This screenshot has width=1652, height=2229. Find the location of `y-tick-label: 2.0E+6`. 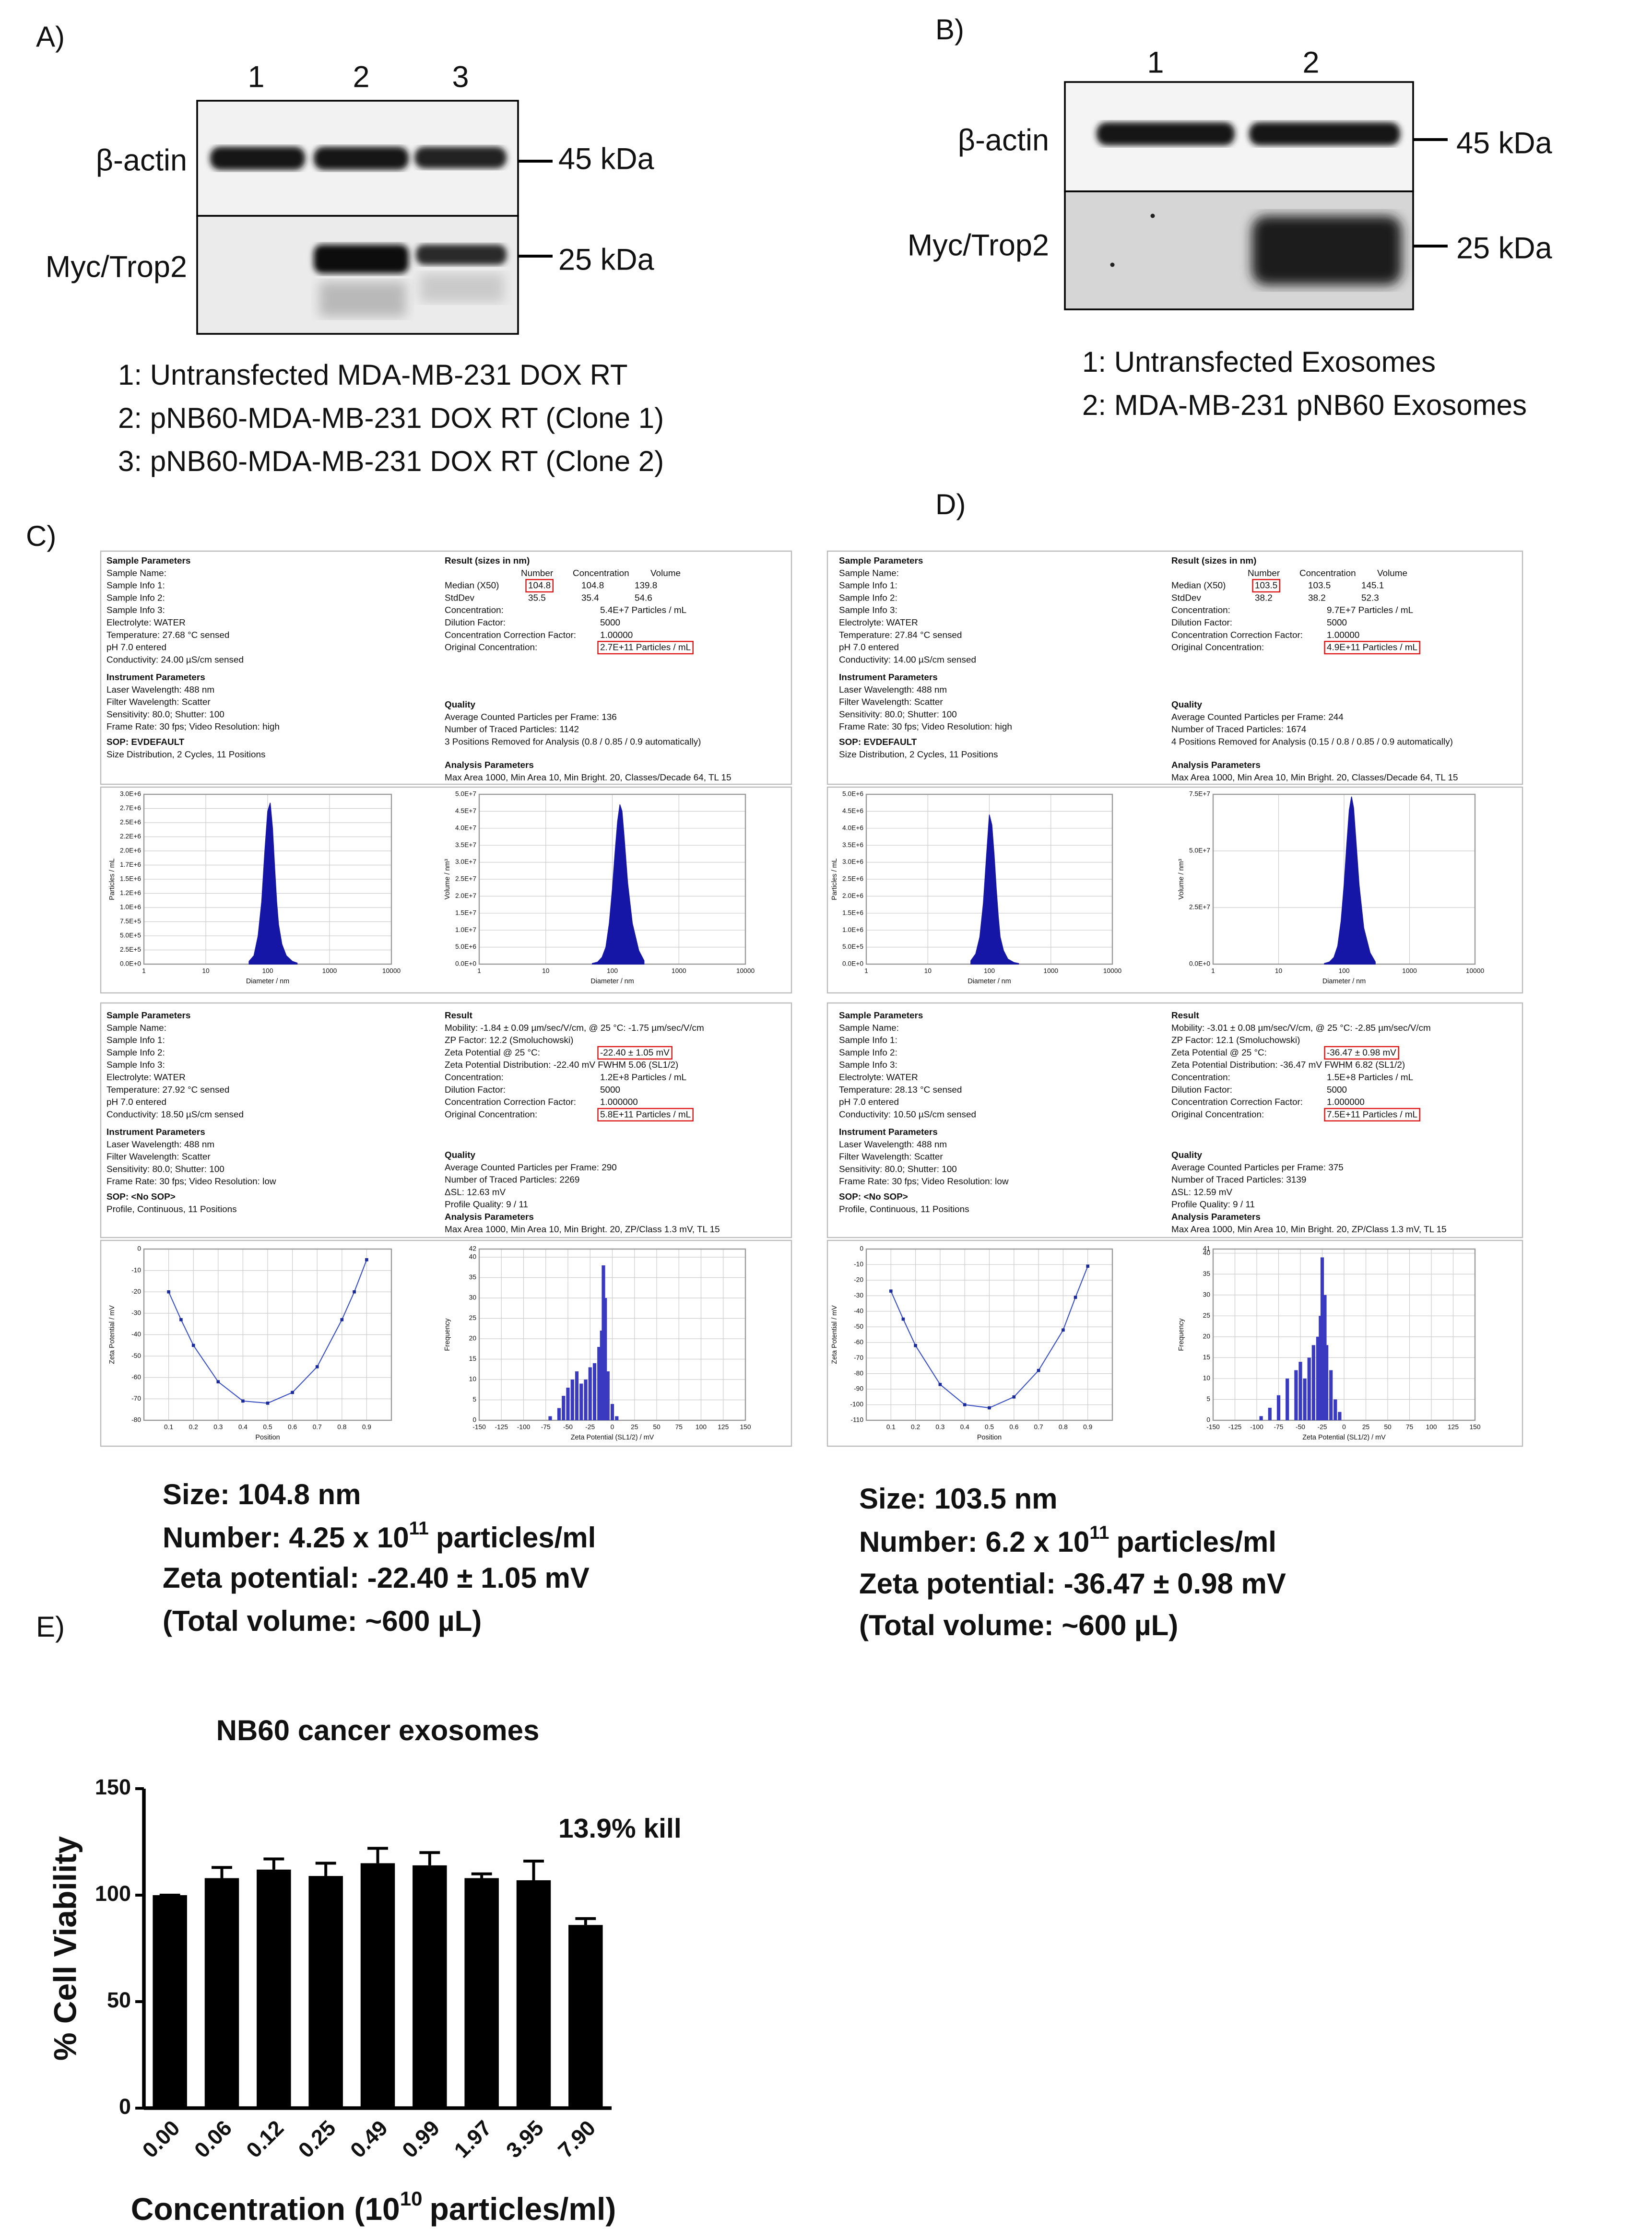

y-tick-label: 2.0E+6 is located at coordinates (853, 895).